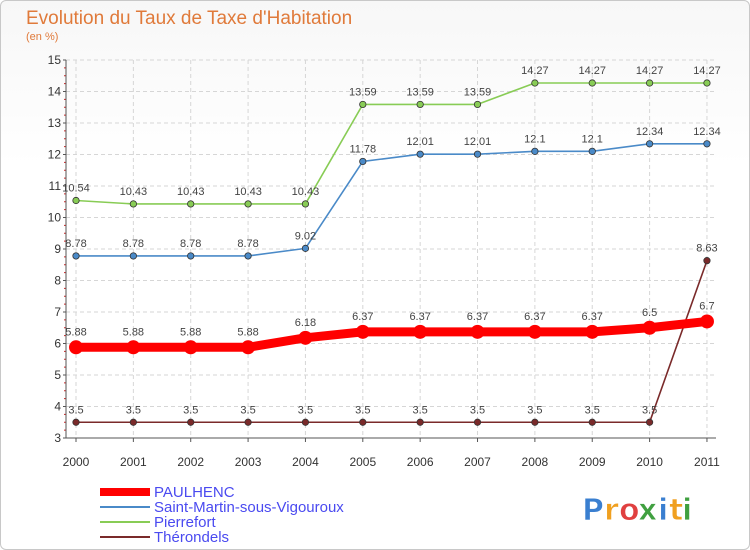 This screenshot has width=750, height=550. I want to click on data-label: 12.1, so click(592, 139).